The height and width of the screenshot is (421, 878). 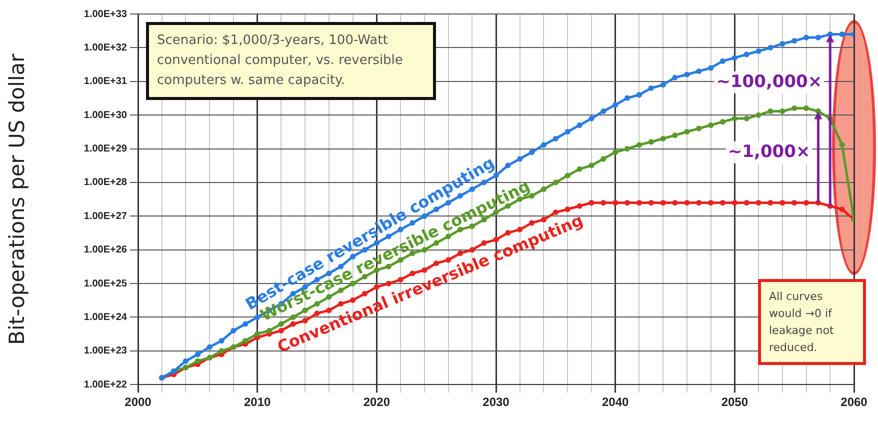 What do you see at coordinates (106, 14) in the screenshot?
I see `y-tick-label: 1.00E+33` at bounding box center [106, 14].